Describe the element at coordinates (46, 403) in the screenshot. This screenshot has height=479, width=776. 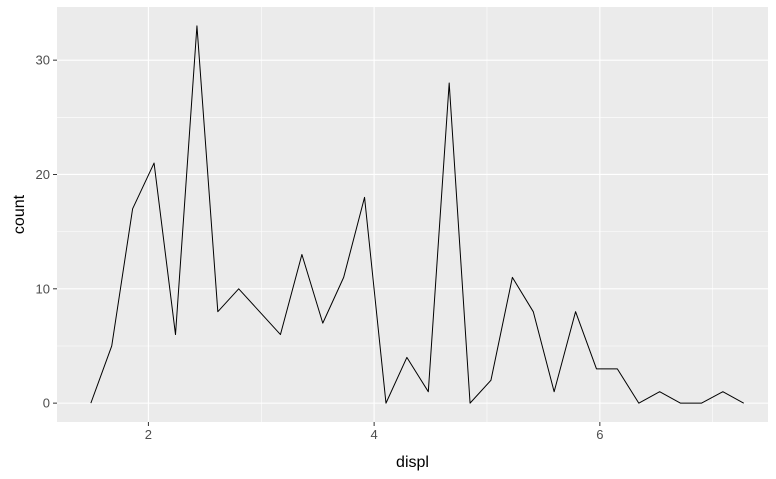
I see `y-tick-label: 0` at that location.